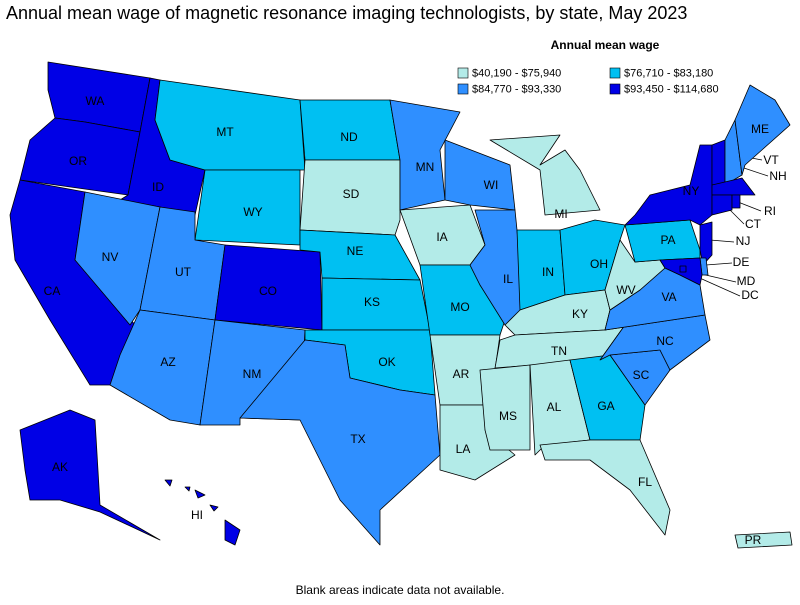  Describe the element at coordinates (668, 297) in the screenshot. I see `state-label: VA` at that location.